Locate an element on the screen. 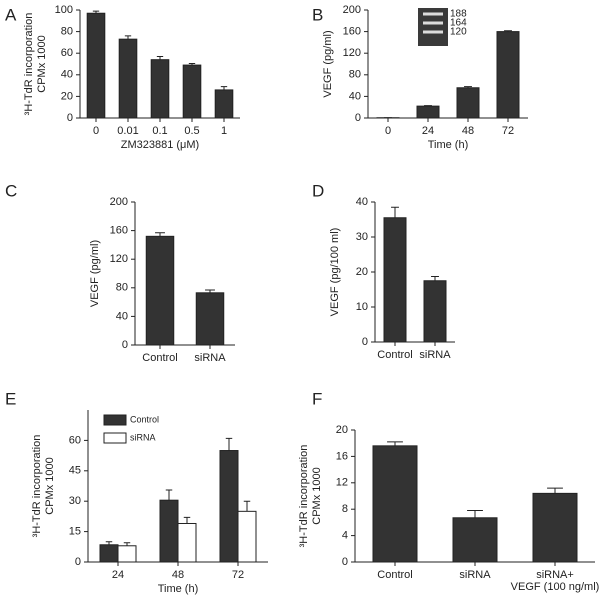 Image resolution: width=605 pixels, height=600 pixels. y-tick-label: 100 is located at coordinates (64, 10).